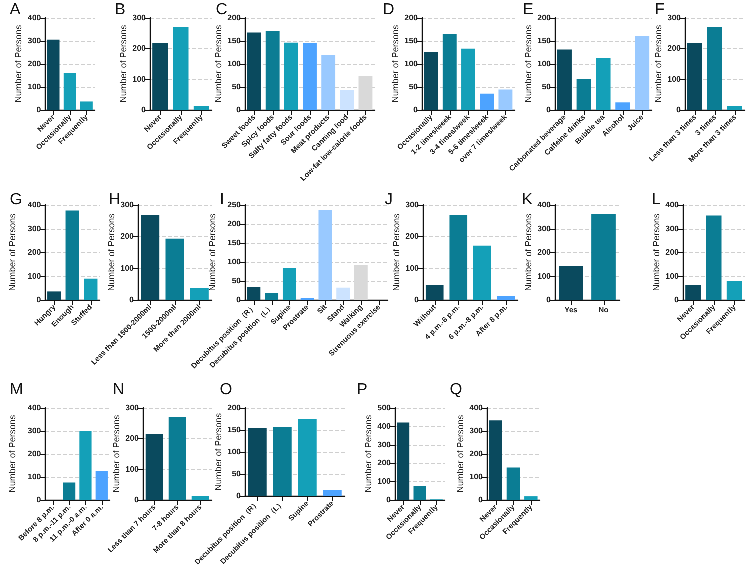 The image size is (750, 570). What do you see at coordinates (362, 390) in the screenshot?
I see `chart-title: P` at bounding box center [362, 390].